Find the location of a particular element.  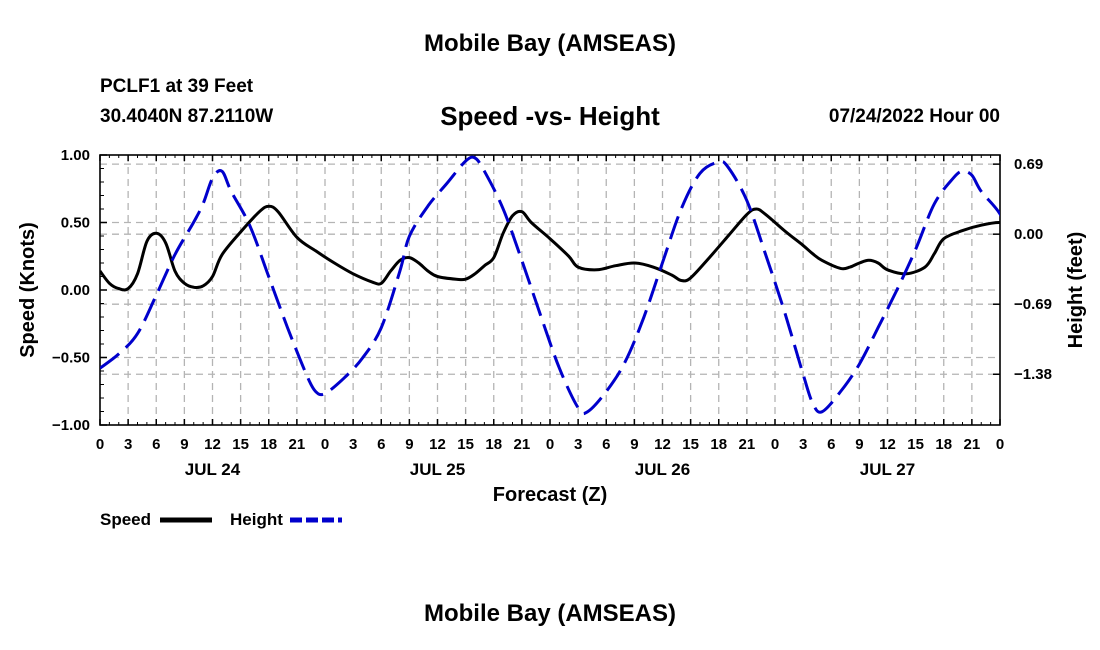

y-tick-label: 0.00 is located at coordinates (75, 290).